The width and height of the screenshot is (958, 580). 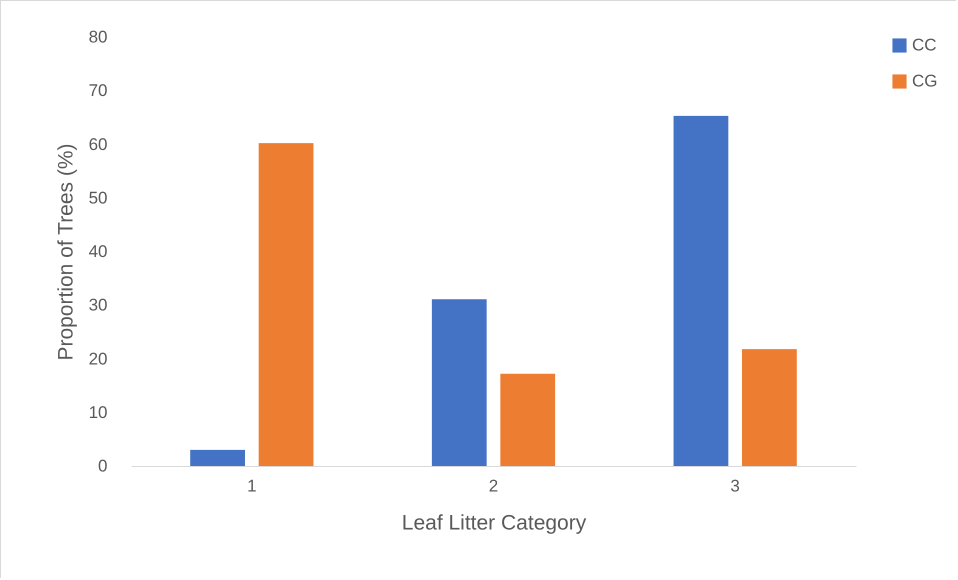 What do you see at coordinates (98, 358) in the screenshot?
I see `y-tick-label: 20` at bounding box center [98, 358].